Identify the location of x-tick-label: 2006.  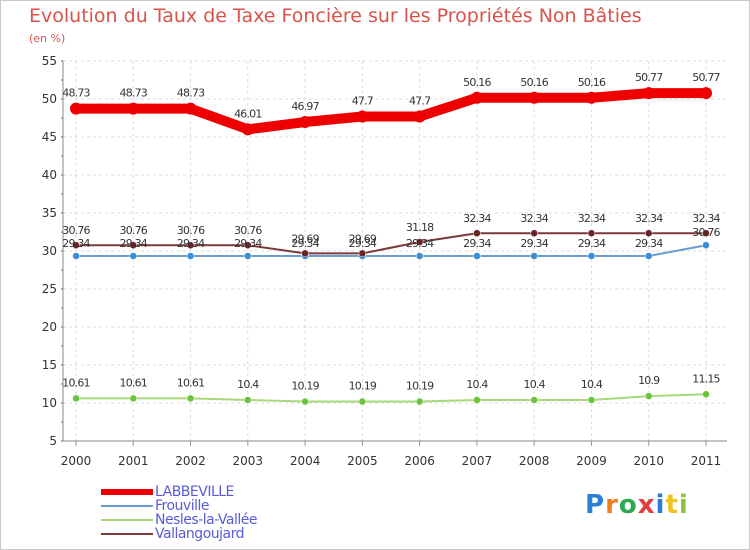
(419, 461).